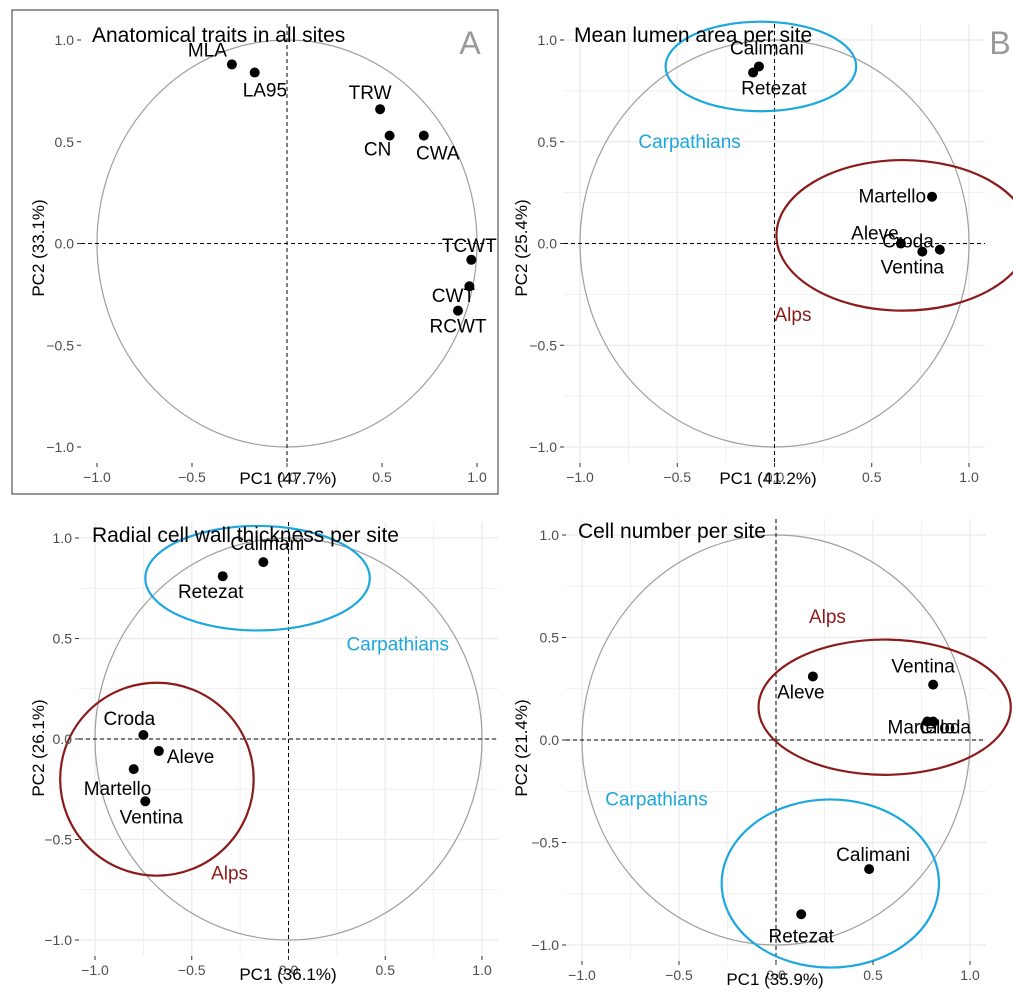 This screenshot has width=1013, height=999. I want to click on y-axis-label: PC2 (25.4%), so click(521, 247).